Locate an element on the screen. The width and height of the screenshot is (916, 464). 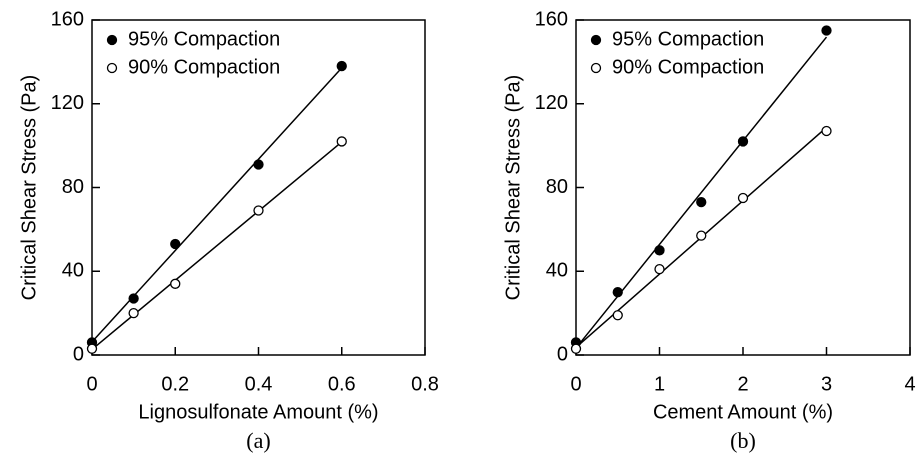
x-tick-label: 0.8 is located at coordinates (425, 384).